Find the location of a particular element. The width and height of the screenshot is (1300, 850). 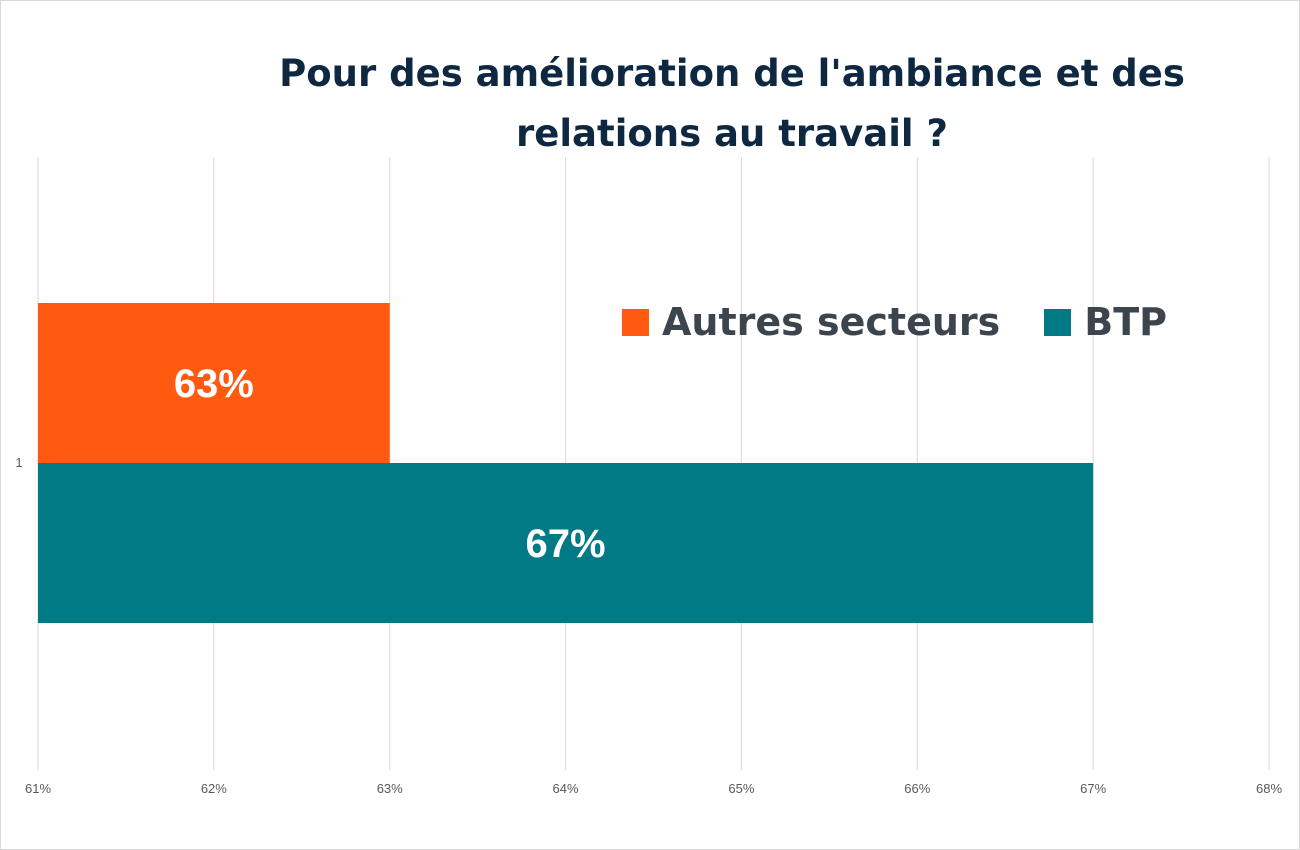

y-axis-ticks: 1 is located at coordinates (18, 462).